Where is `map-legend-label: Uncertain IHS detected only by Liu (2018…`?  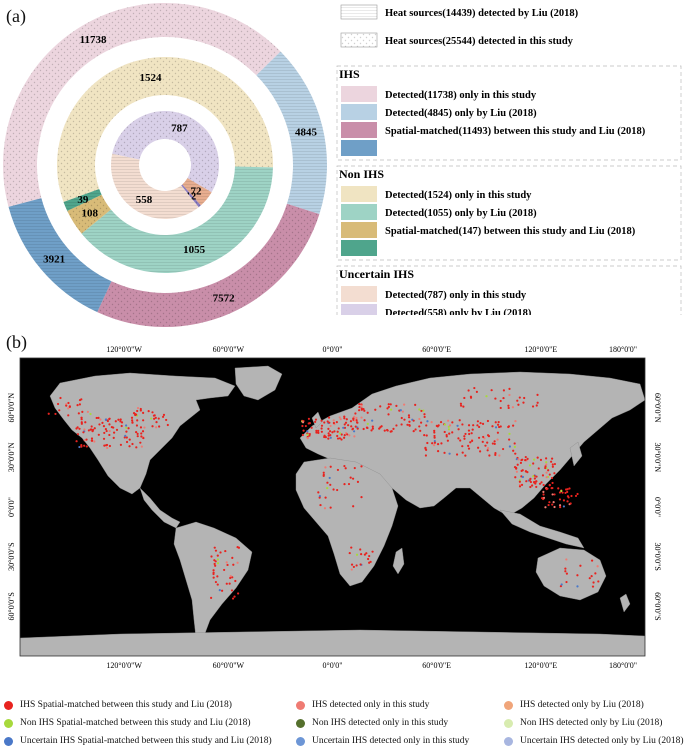 map-legend-label: Uncertain IHS detected only by Liu (2018… is located at coordinates (602, 741).